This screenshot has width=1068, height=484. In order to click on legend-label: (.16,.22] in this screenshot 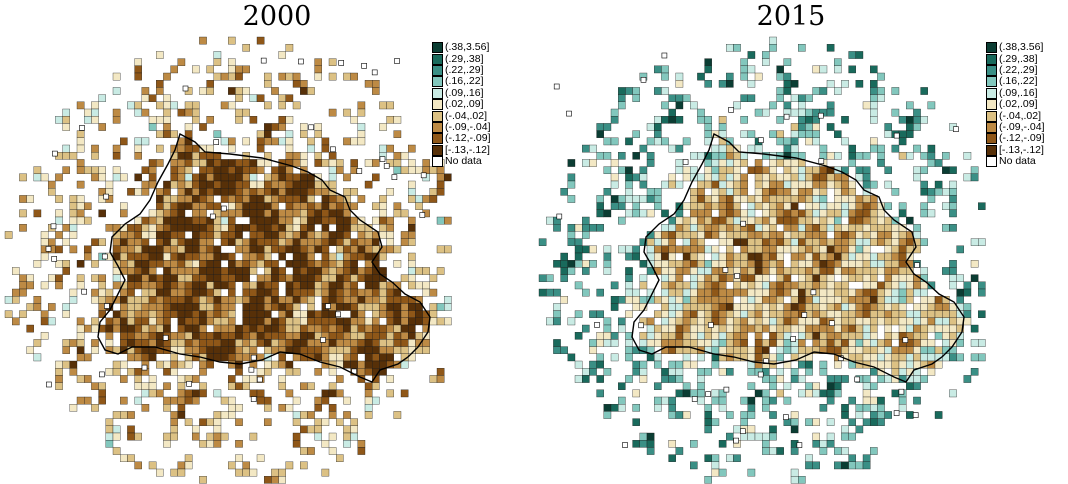, I will do `click(1018, 81)`.